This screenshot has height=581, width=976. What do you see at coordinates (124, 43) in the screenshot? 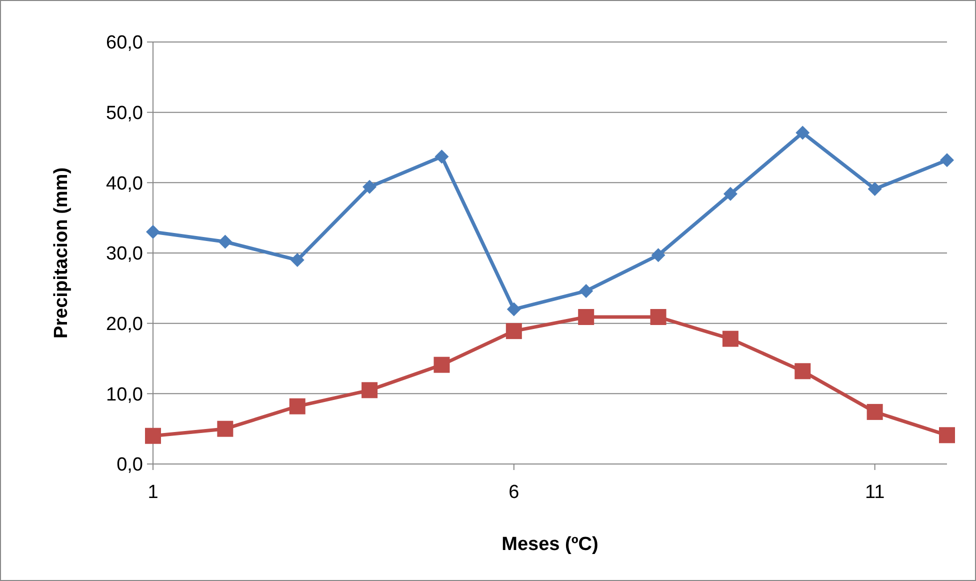
I see `y-tick-label: 60,0` at bounding box center [124, 43].